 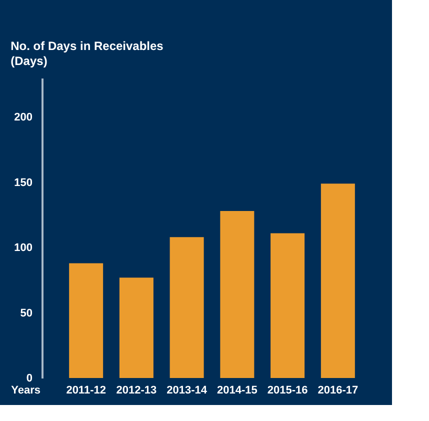 What do you see at coordinates (23, 118) in the screenshot?
I see `y-tick-label: 200` at bounding box center [23, 118].